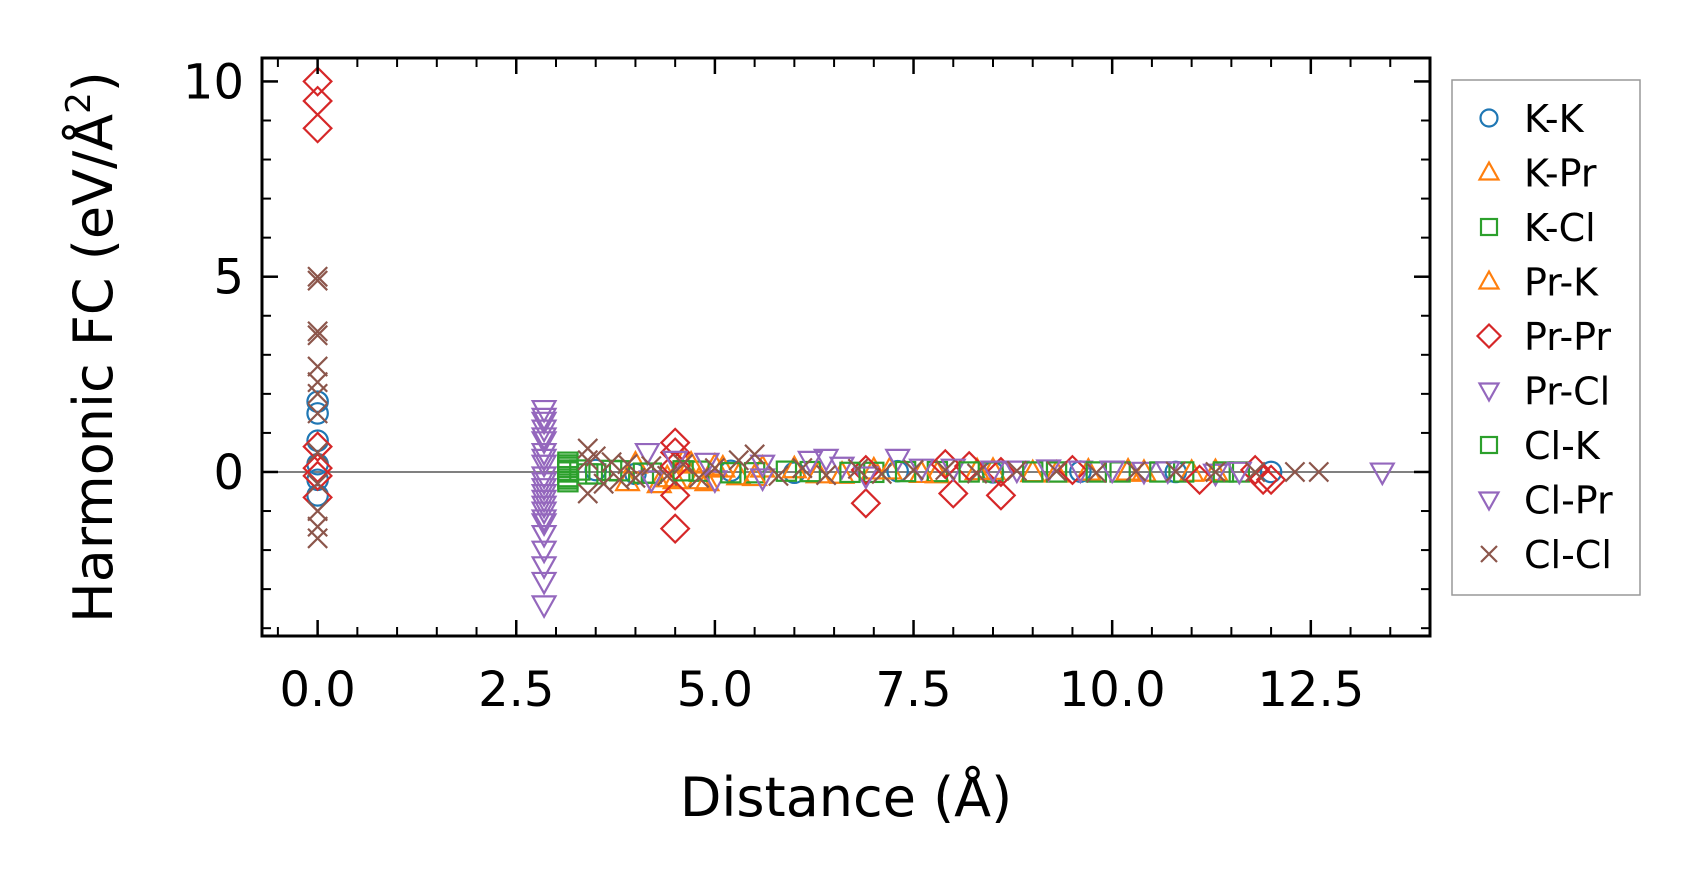 The width and height of the screenshot is (1694, 883). I want to click on legend-label-k-pr: K-Pr, so click(1560, 174).